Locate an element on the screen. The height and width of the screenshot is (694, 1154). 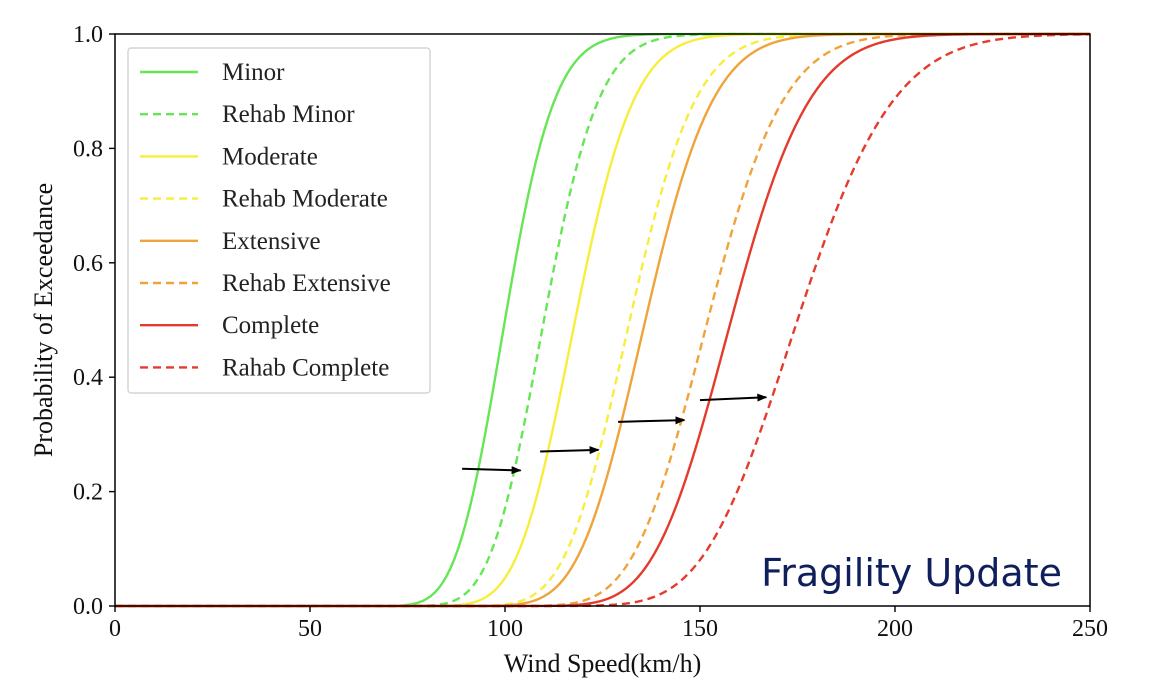
legend-entry: Rehab Extensive is located at coordinates (306, 283).